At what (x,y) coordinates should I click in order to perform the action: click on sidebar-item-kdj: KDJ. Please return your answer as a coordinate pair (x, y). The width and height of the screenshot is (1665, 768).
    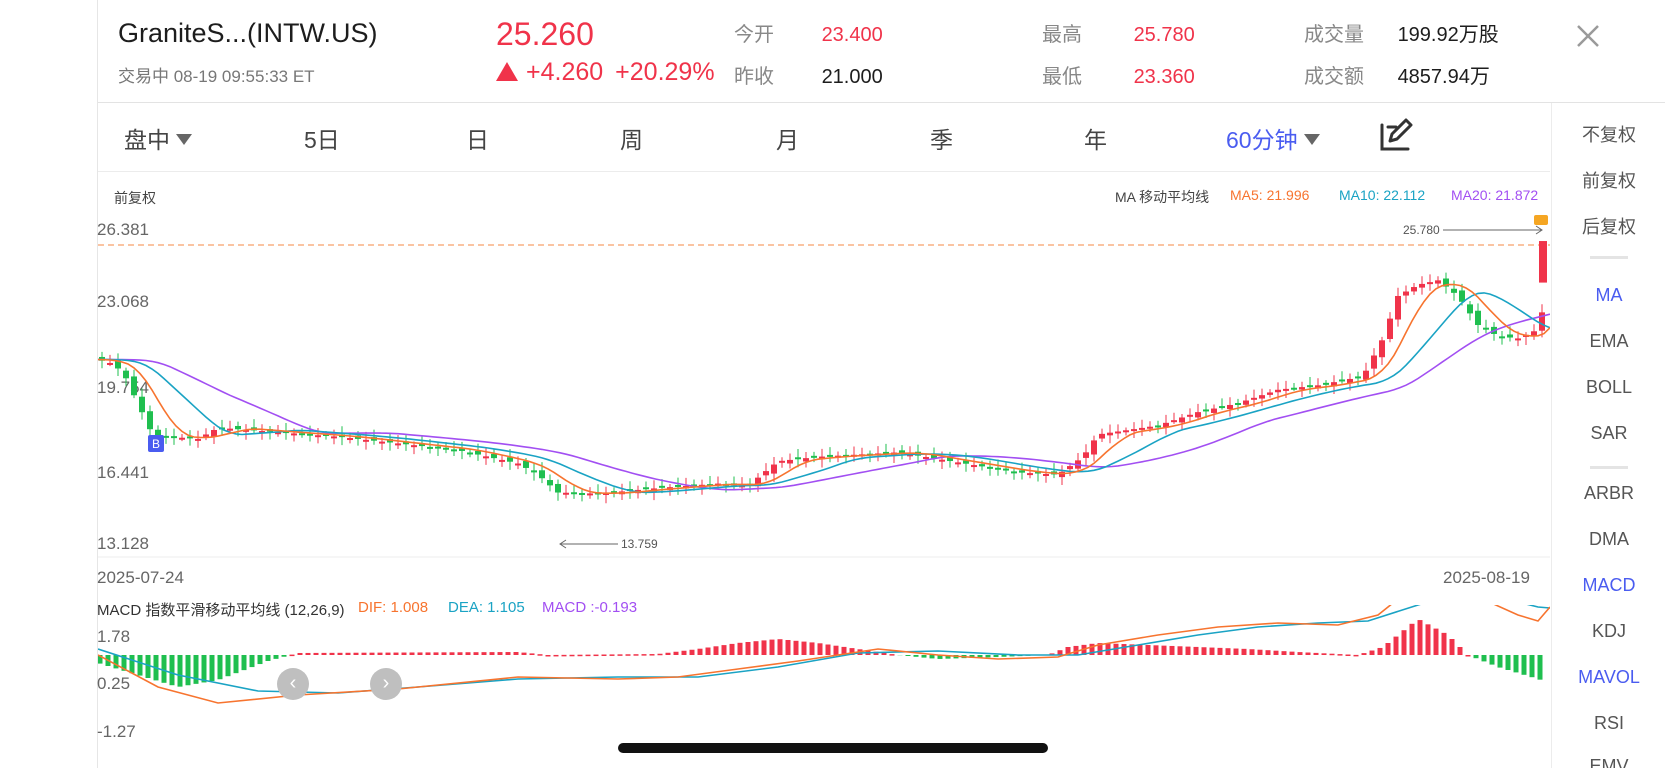
    Looking at the image, I should click on (1608, 631).